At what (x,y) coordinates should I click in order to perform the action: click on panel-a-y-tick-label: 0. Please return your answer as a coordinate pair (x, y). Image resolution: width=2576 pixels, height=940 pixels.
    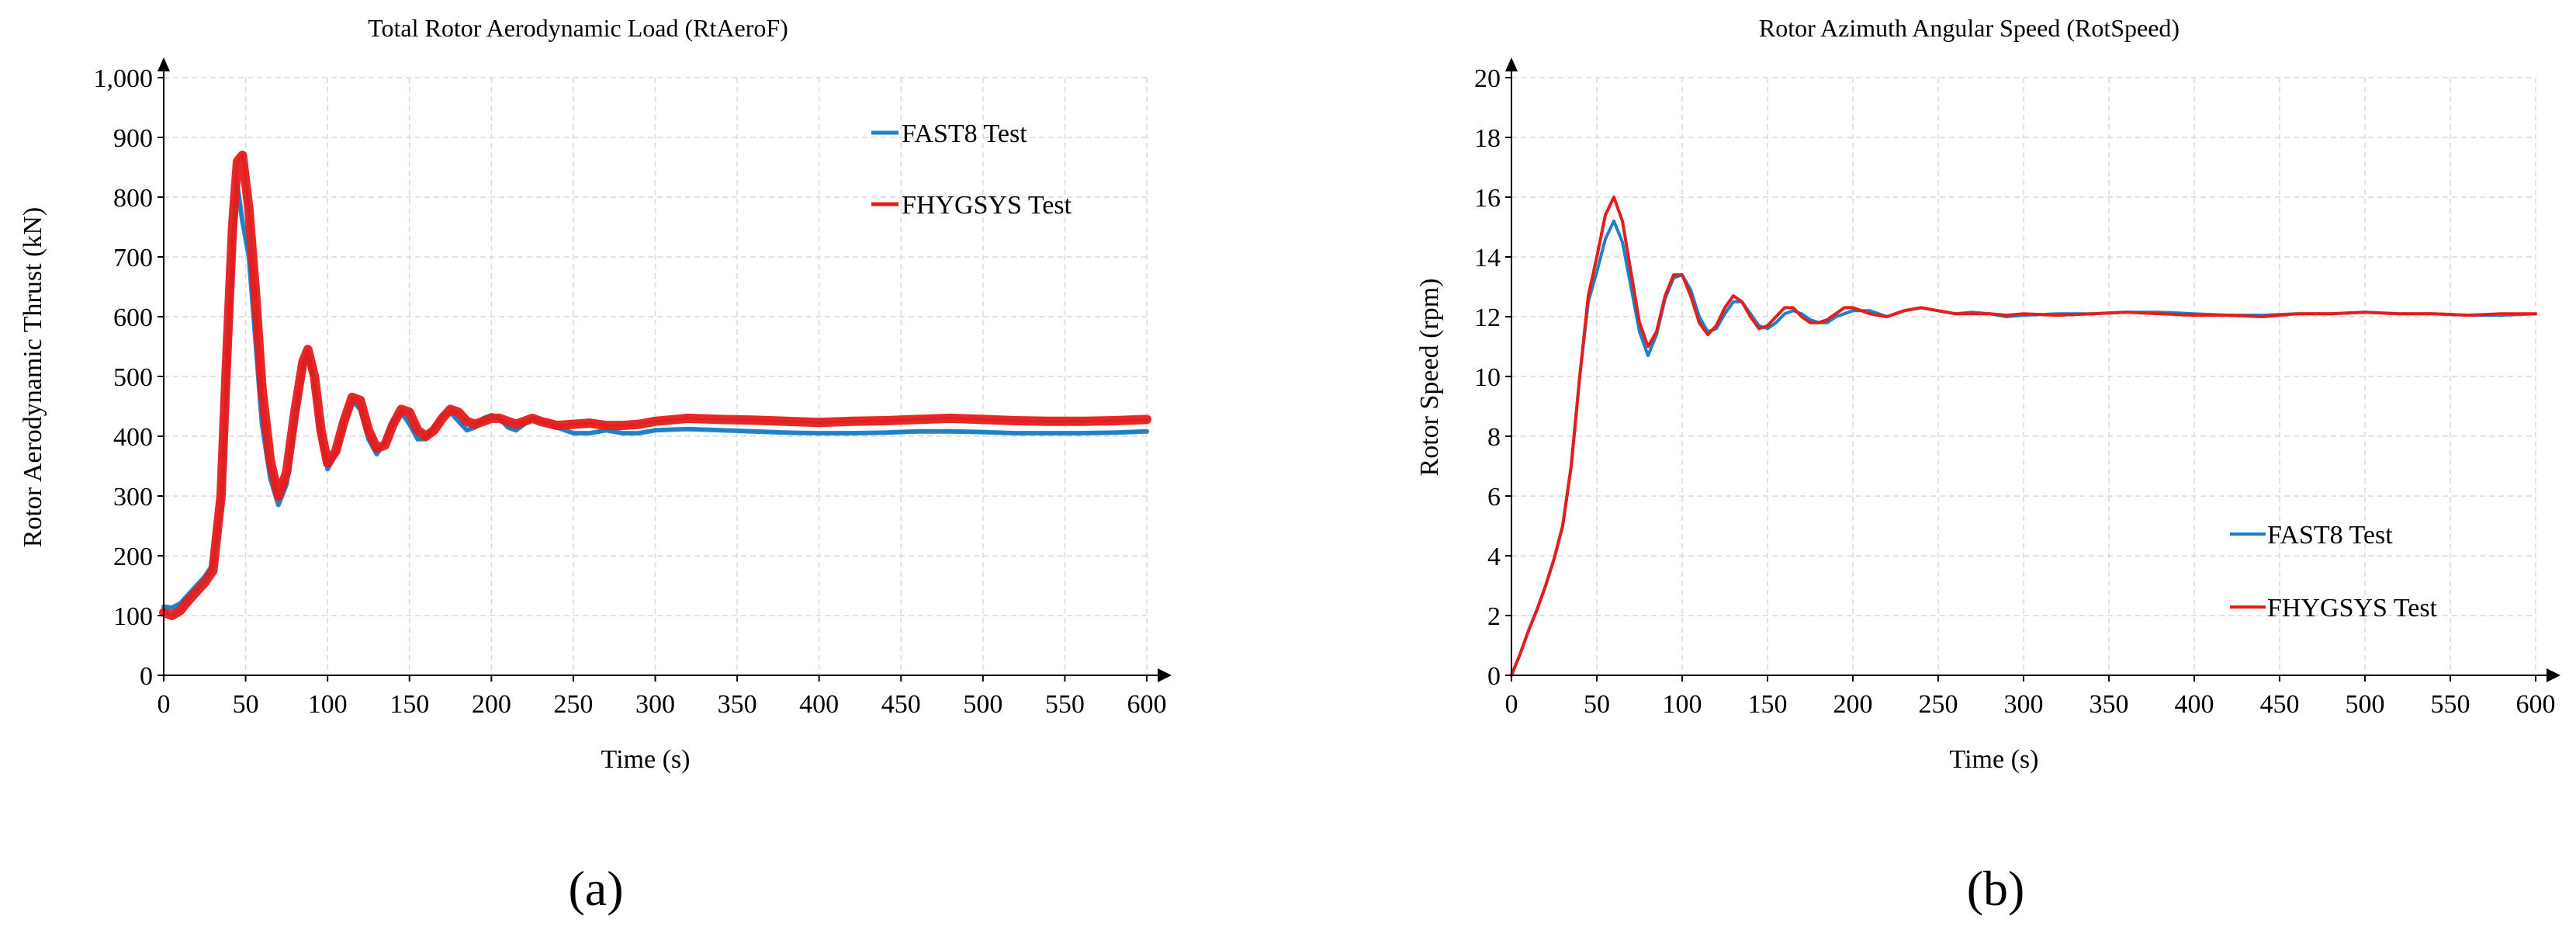
    Looking at the image, I should click on (146, 676).